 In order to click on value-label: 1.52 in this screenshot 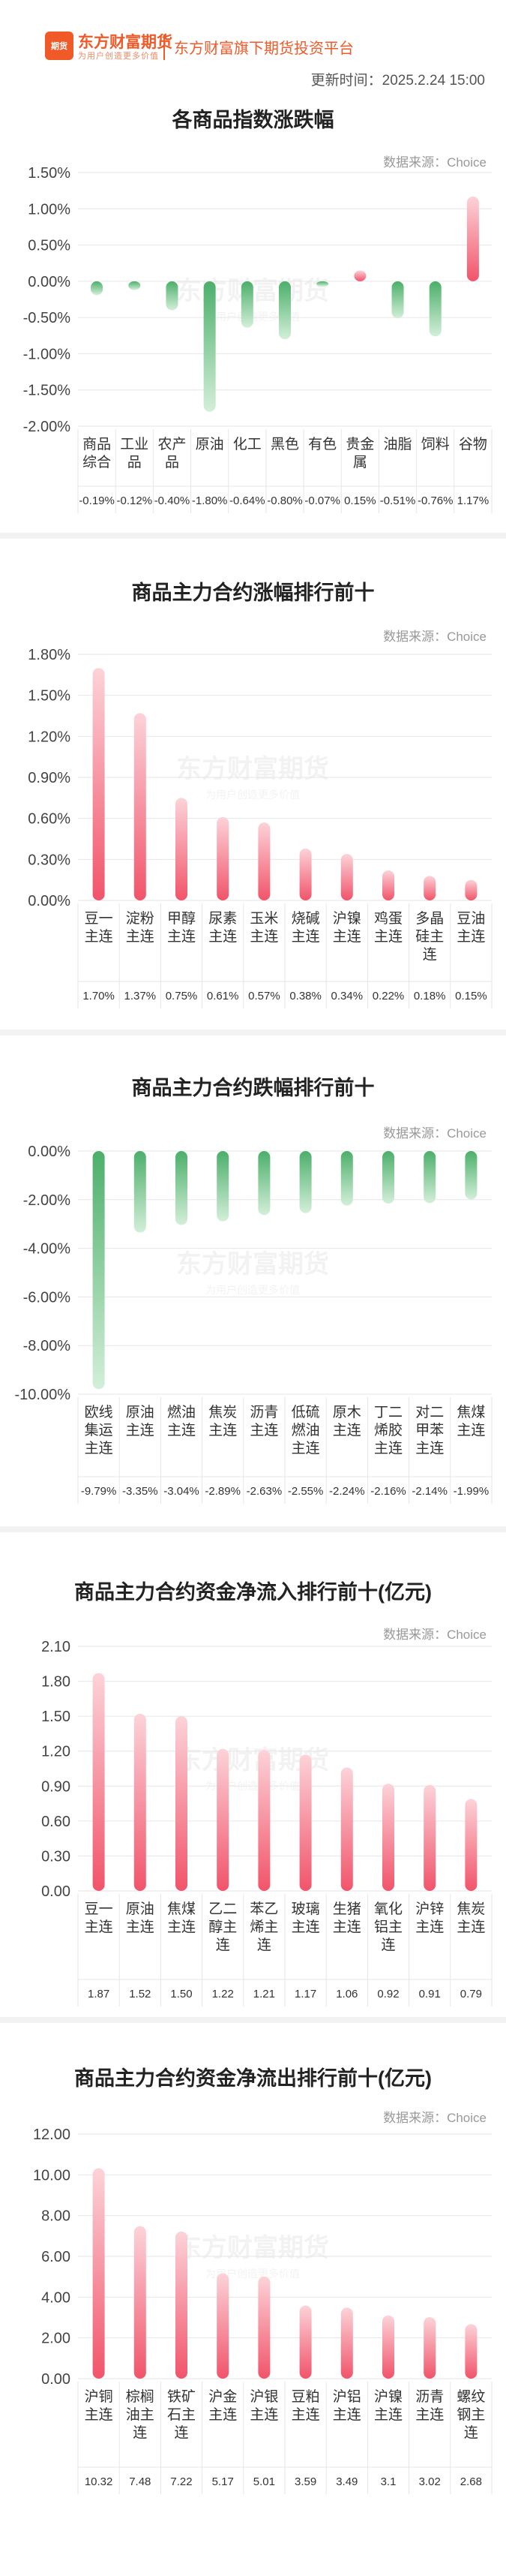, I will do `click(140, 1994)`.